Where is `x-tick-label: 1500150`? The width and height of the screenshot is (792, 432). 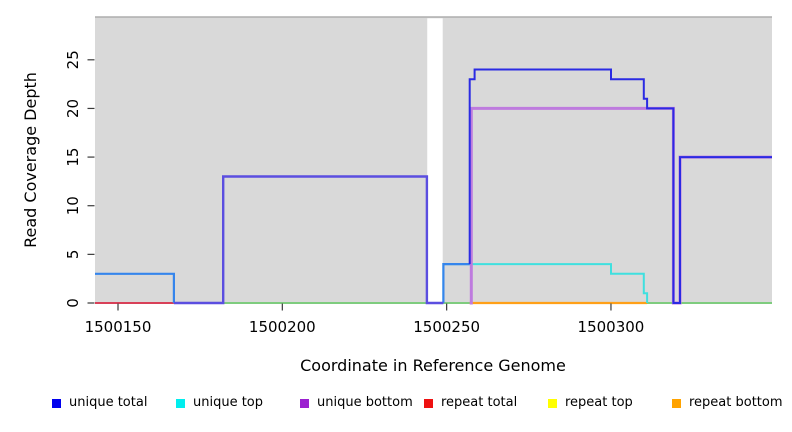 x-tick-label: 1500150 is located at coordinates (118, 327).